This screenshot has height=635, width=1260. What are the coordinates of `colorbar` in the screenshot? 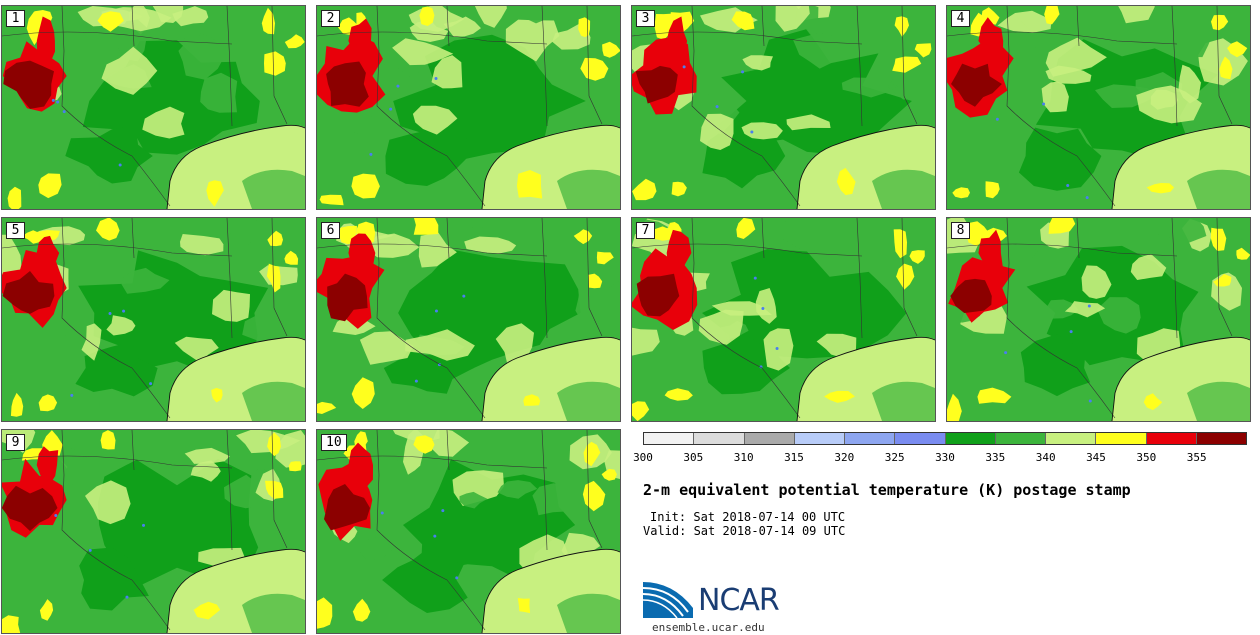 It's located at (945, 438).